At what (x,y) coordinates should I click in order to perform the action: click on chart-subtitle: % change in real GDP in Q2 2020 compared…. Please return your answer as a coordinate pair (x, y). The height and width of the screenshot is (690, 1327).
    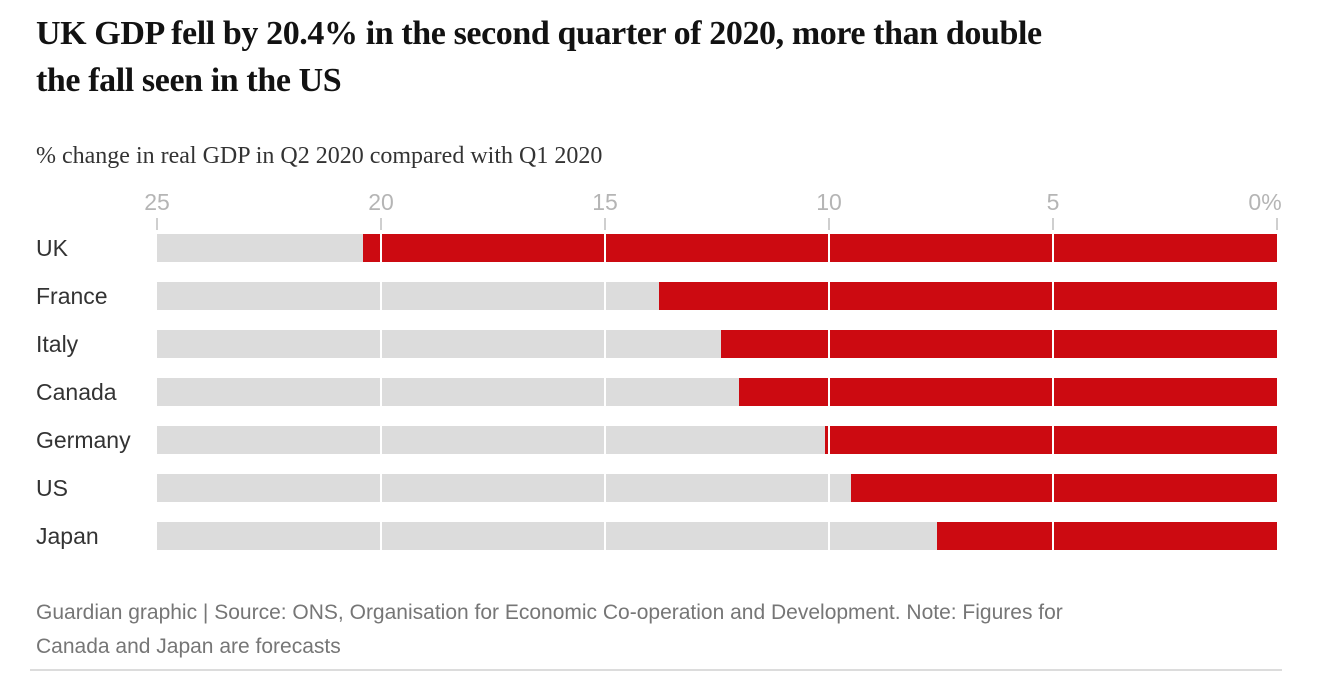
    Looking at the image, I should click on (319, 156).